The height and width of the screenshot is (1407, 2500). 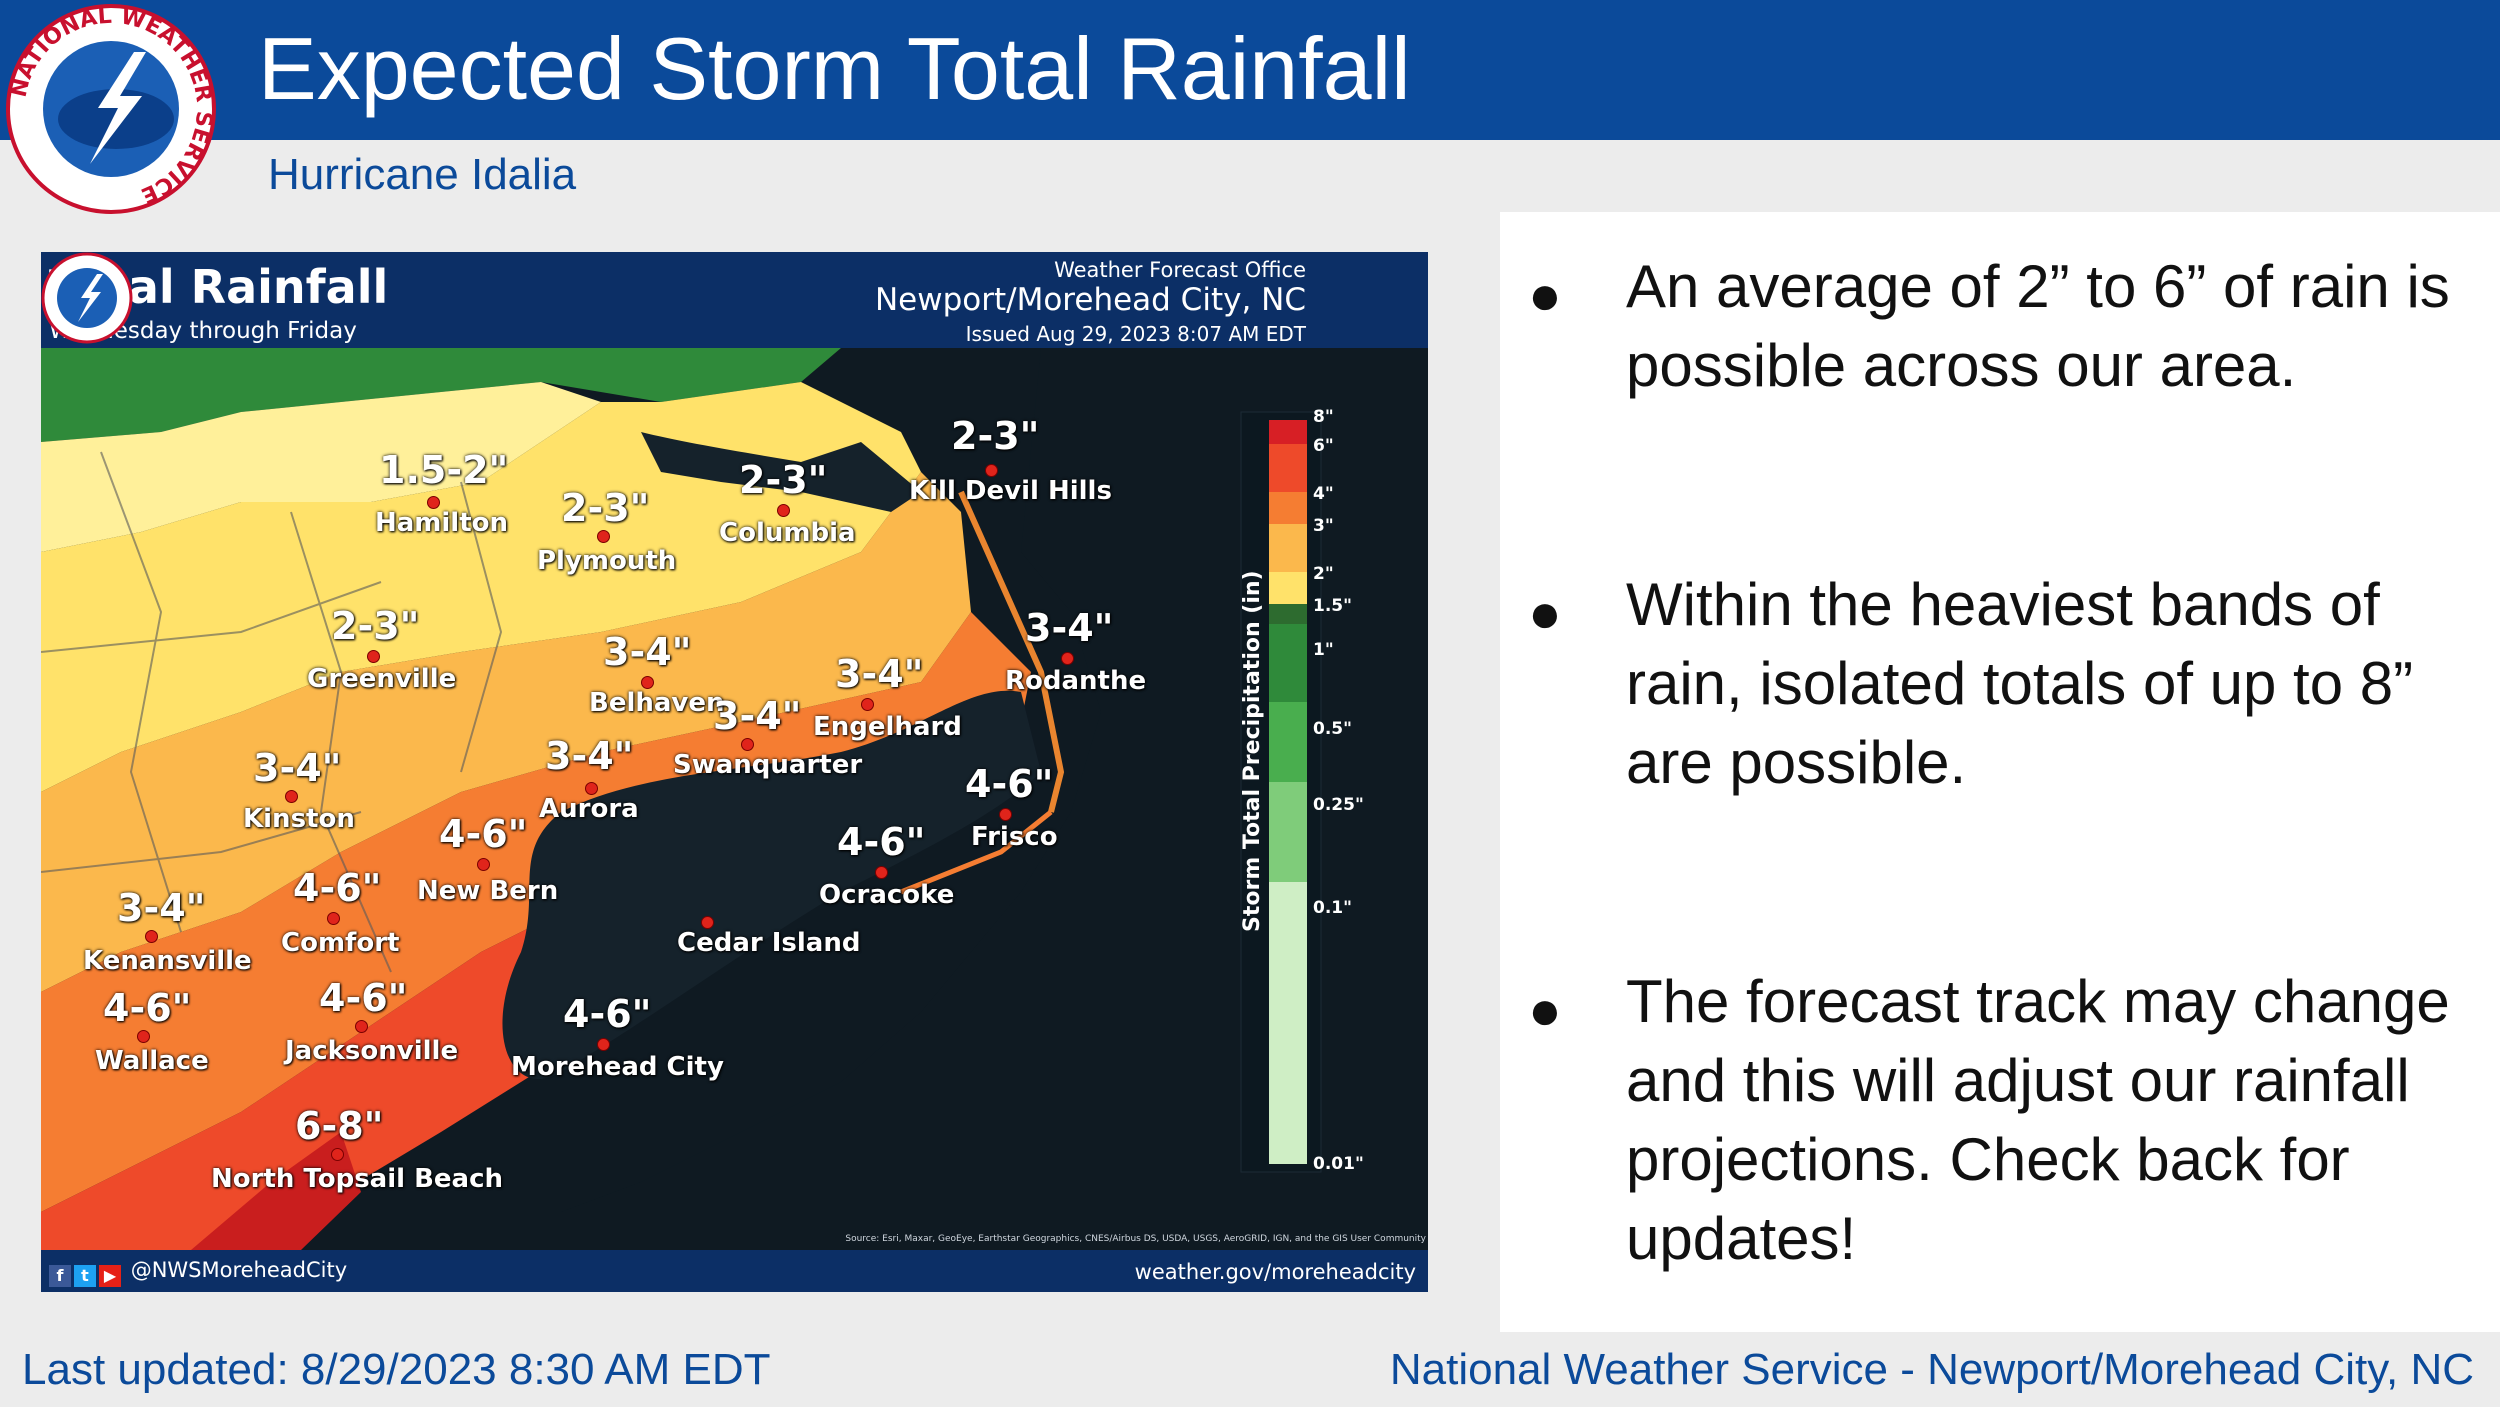 I want to click on nws-logo-icon: NATIONAL WEATHER SERVICE, so click(x=111, y=109).